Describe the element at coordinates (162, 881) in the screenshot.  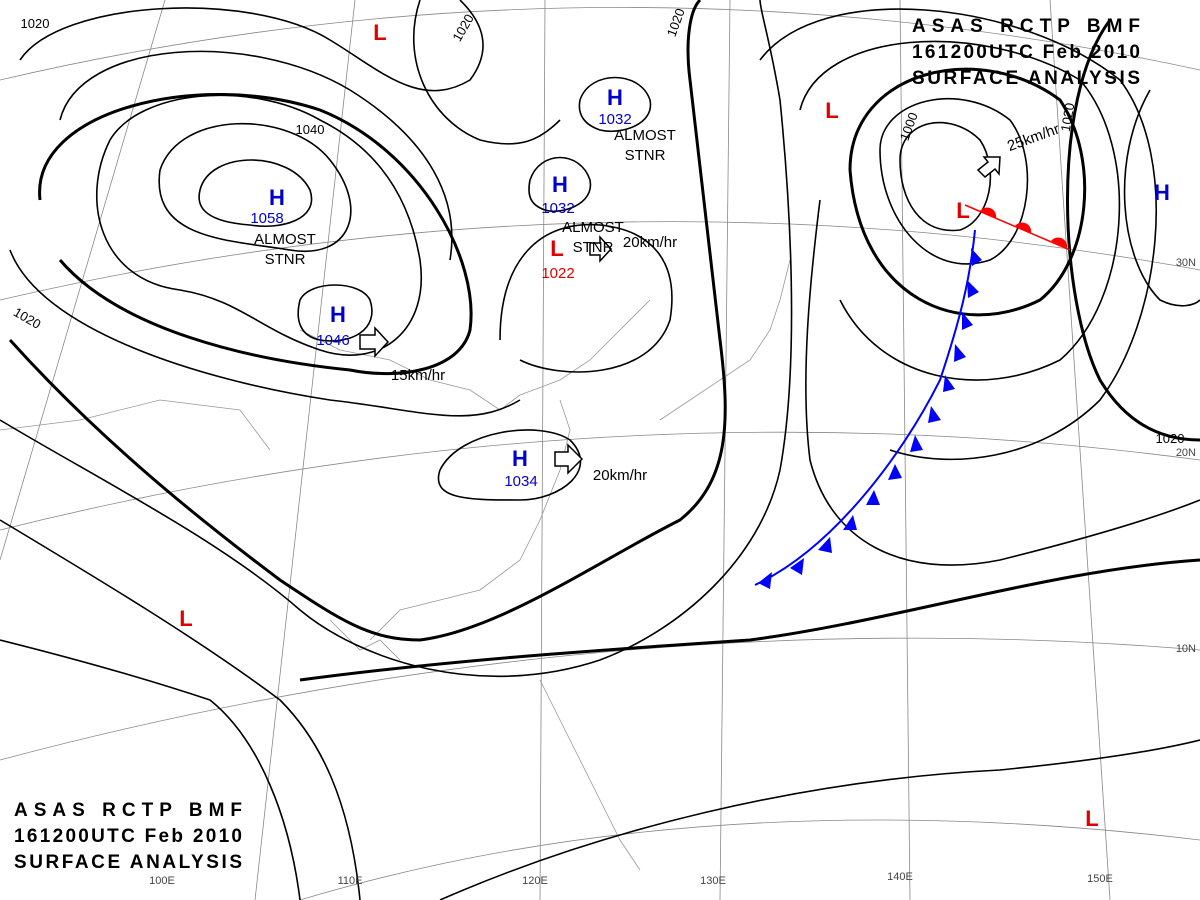
I see `longitude-label: 100E` at that location.